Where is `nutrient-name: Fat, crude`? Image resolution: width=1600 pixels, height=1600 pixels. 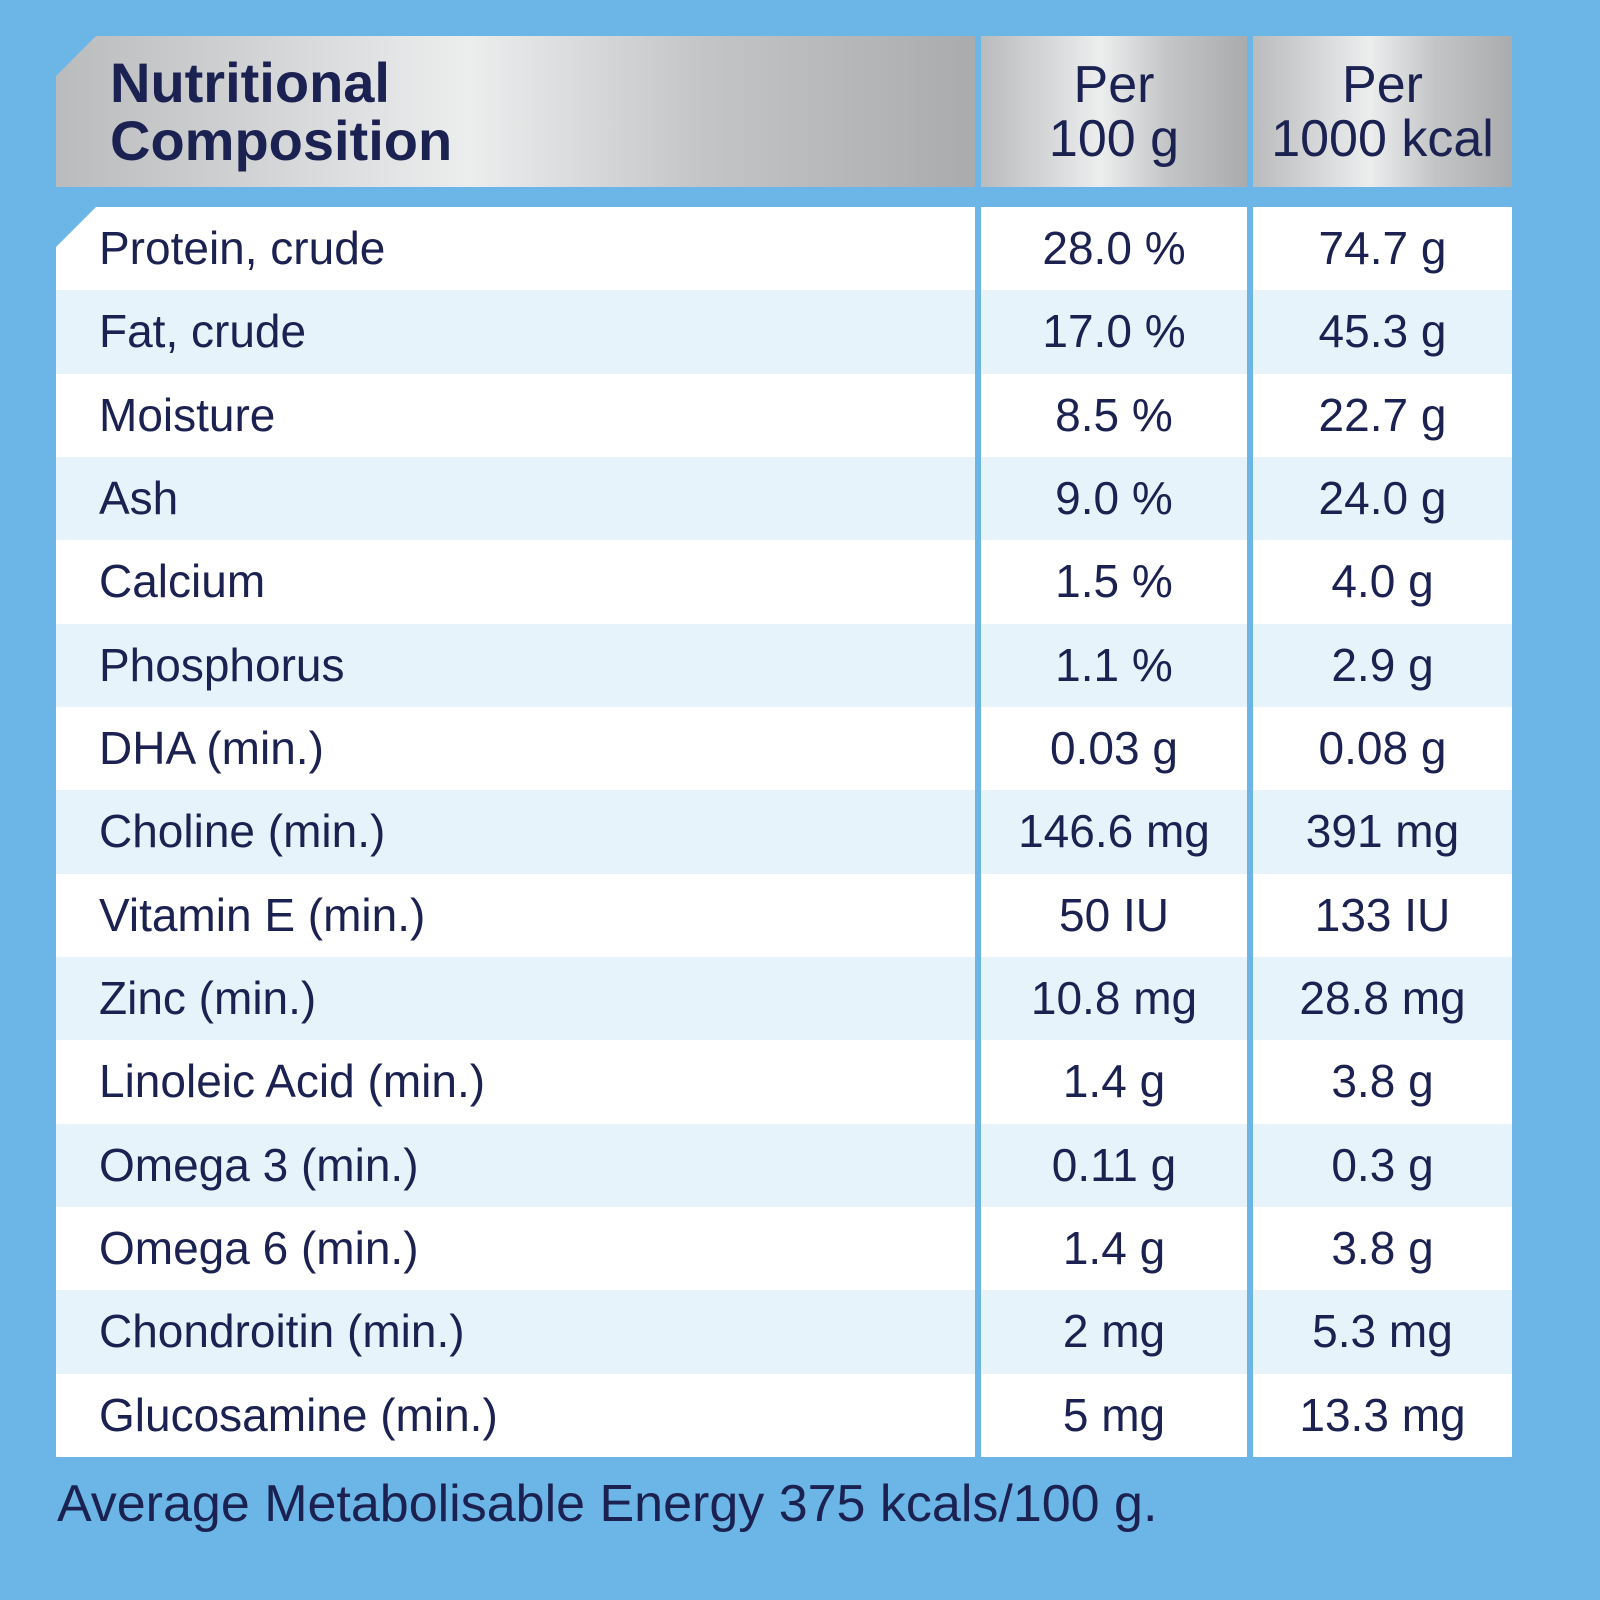 nutrient-name: Fat, crude is located at coordinates (515, 332).